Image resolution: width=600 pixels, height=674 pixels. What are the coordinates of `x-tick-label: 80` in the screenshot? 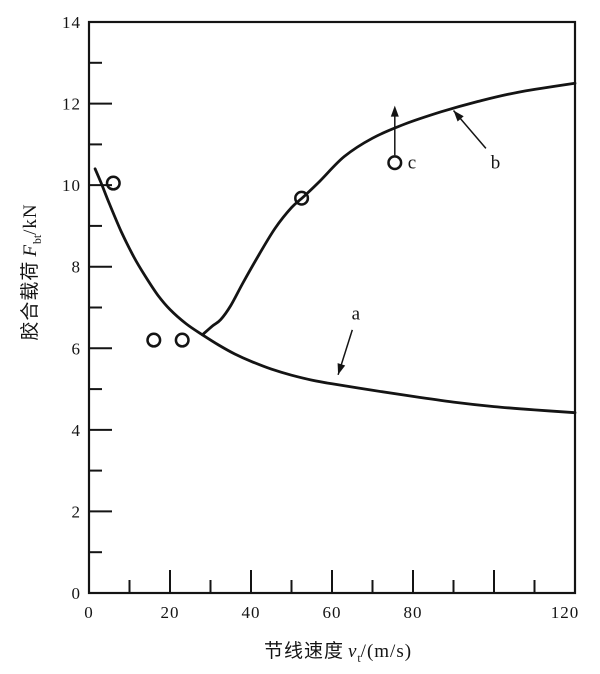 It's located at (413, 612).